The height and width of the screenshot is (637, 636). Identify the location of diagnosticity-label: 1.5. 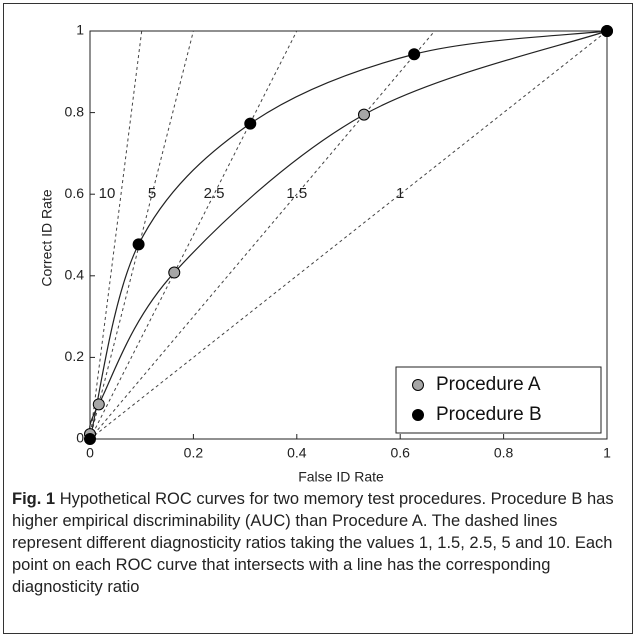
(296, 193).